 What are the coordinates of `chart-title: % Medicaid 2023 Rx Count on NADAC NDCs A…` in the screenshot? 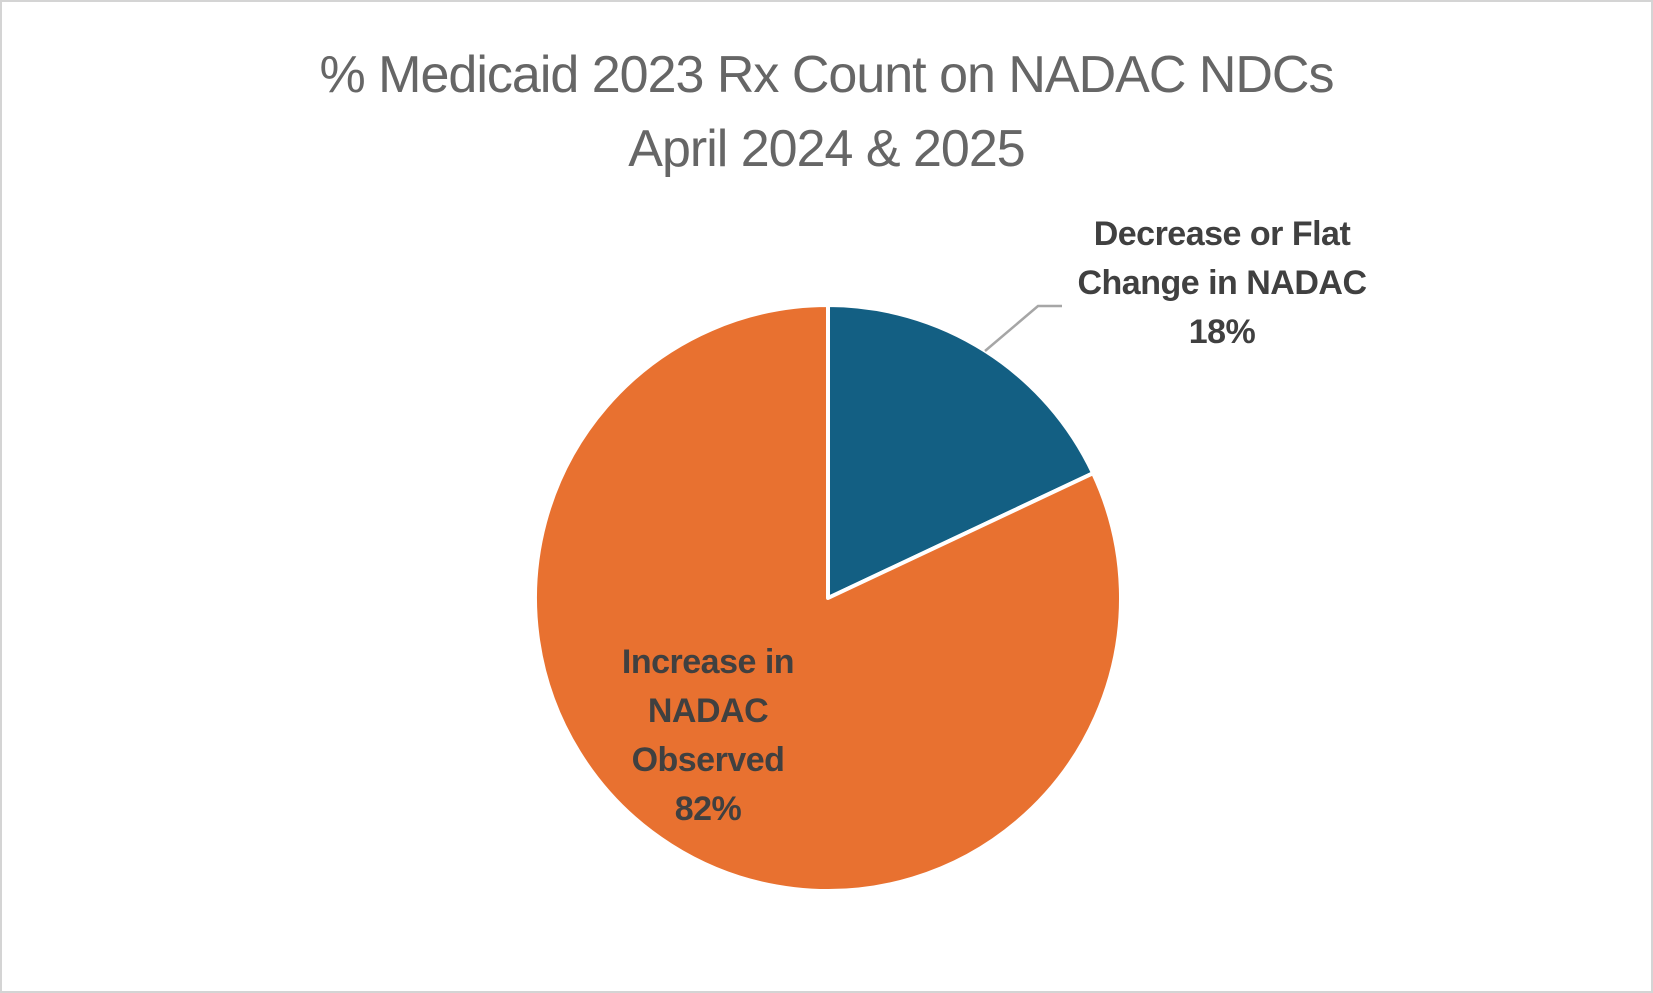 It's located at (827, 112).